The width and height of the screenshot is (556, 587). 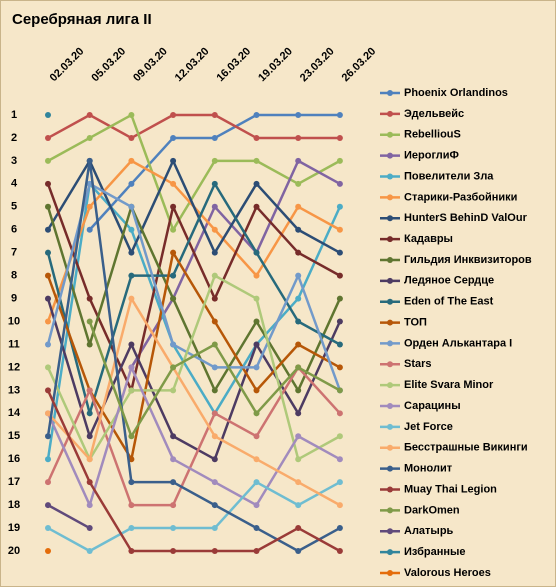 What do you see at coordinates (460, 197) in the screenshot?
I see `legend-label: Старики-Разбойники` at bounding box center [460, 197].